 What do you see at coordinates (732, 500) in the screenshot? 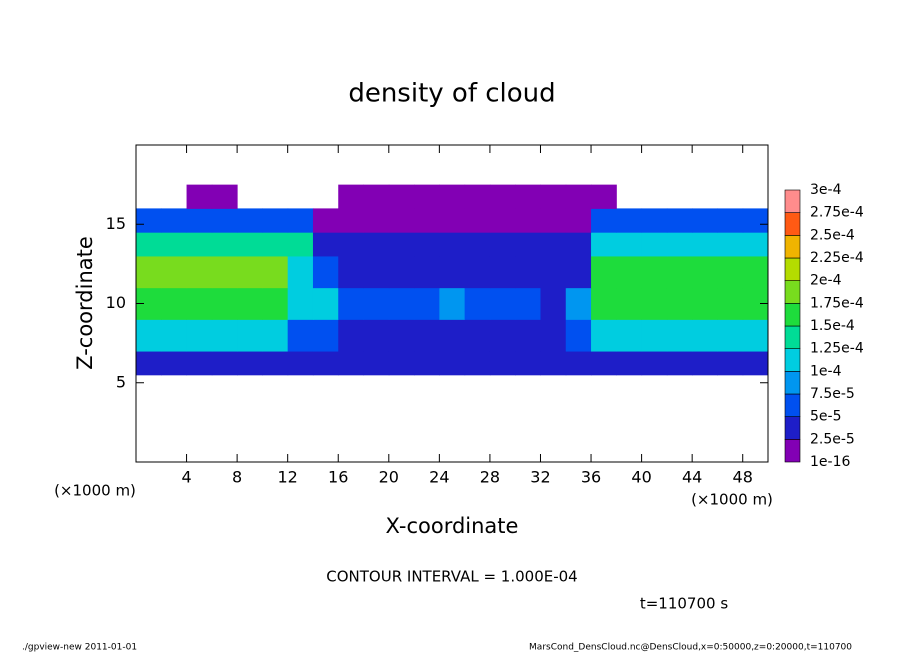
I see `x-unit: (×1000 m)` at bounding box center [732, 500].